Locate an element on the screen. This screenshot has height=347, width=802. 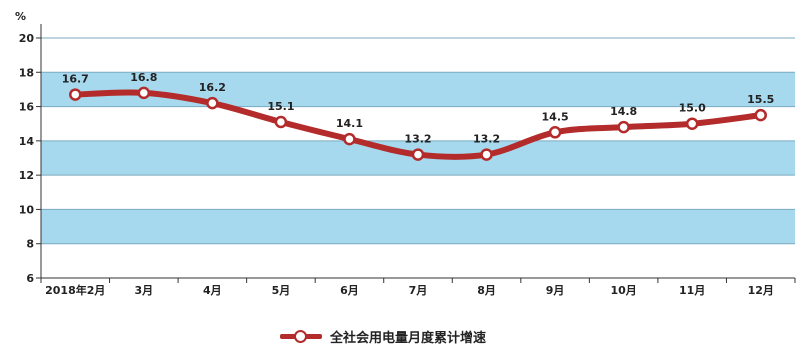
data-label: 14.5 is located at coordinates (555, 116).